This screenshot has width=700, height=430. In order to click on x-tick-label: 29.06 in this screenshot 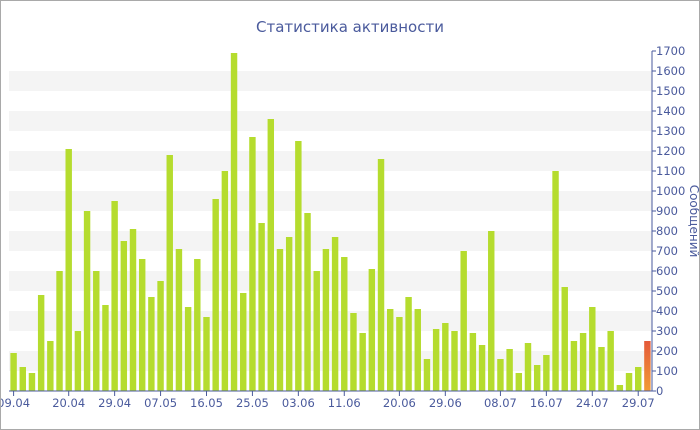, I will do `click(445, 403)`.